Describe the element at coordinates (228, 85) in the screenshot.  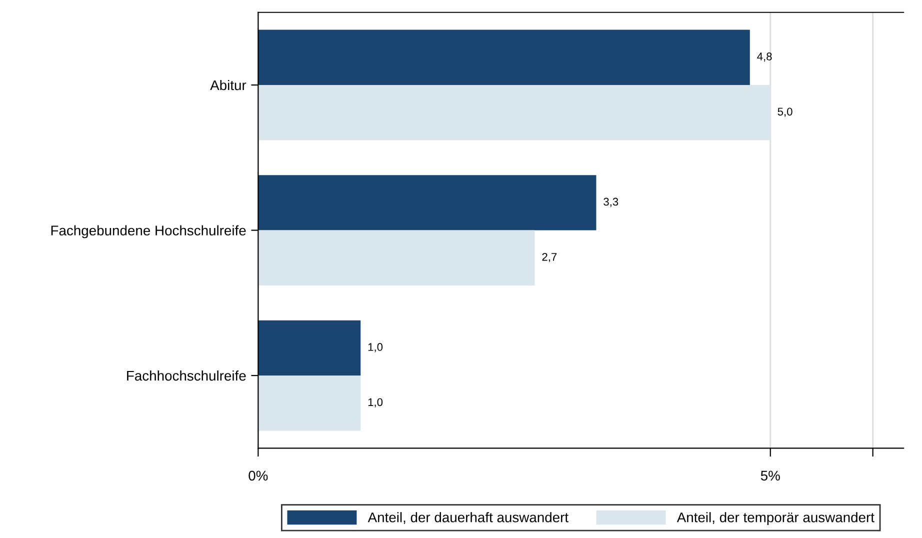
I see `y-tick-label: Abitur` at that location.